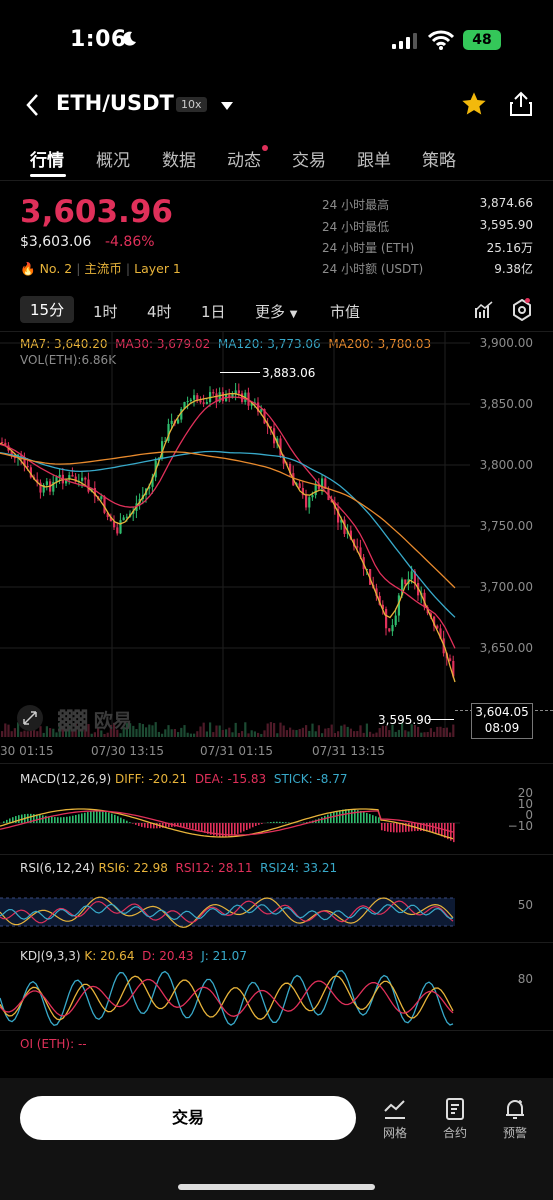 The height and width of the screenshot is (1200, 553). I want to click on tab-news: 动态, so click(244, 161).